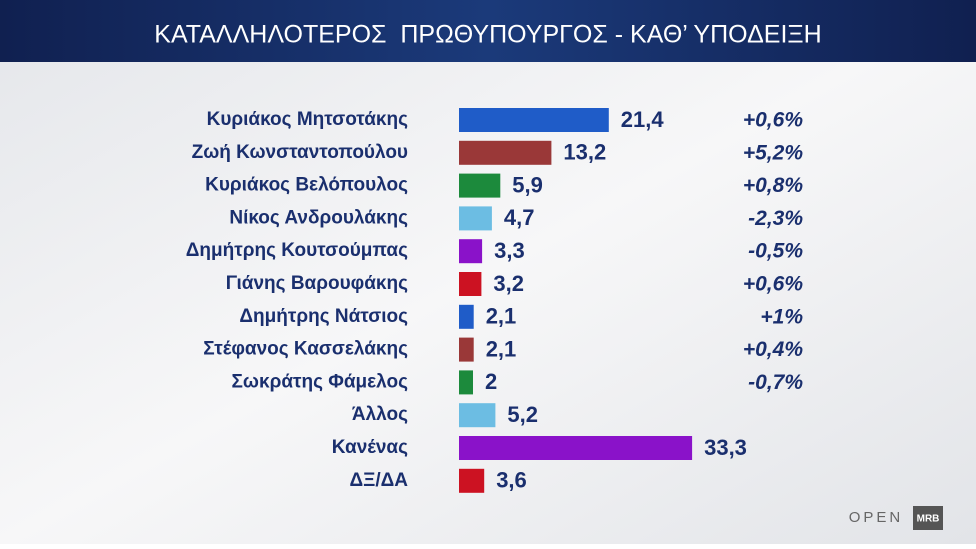  I want to click on value-label: 2, so click(491, 381).